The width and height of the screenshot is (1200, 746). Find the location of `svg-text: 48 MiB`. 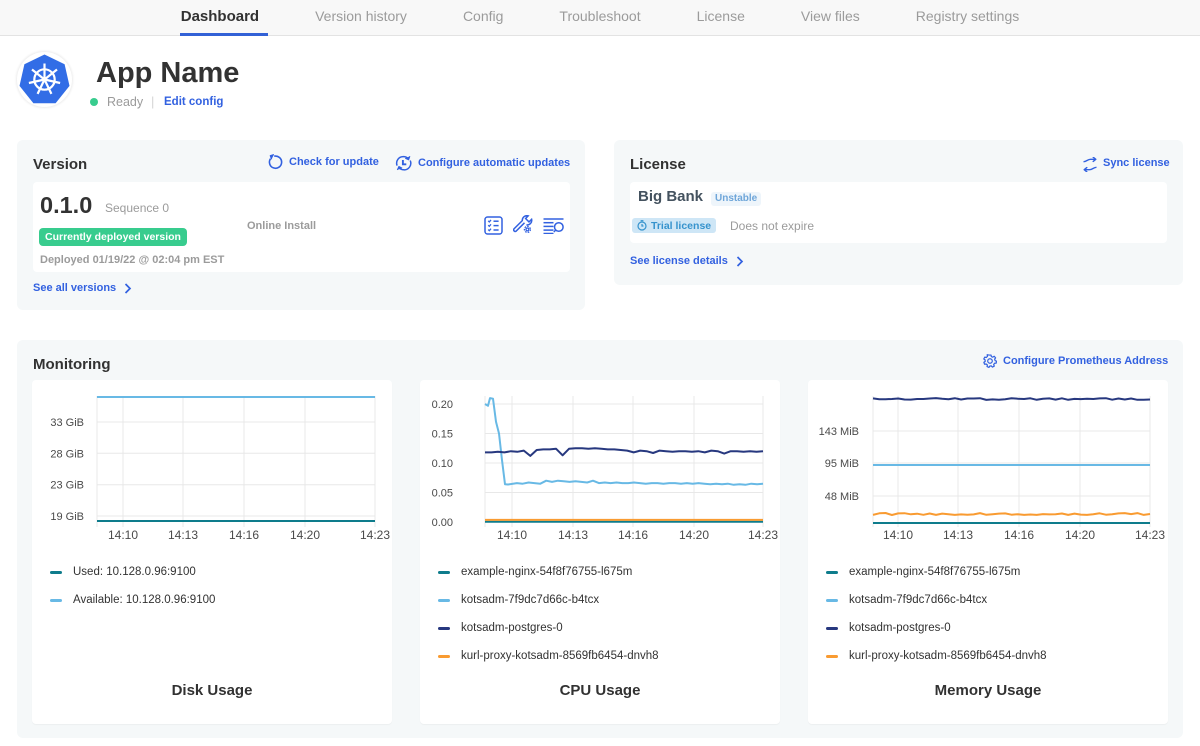

svg-text: 48 MiB is located at coordinates (842, 497).